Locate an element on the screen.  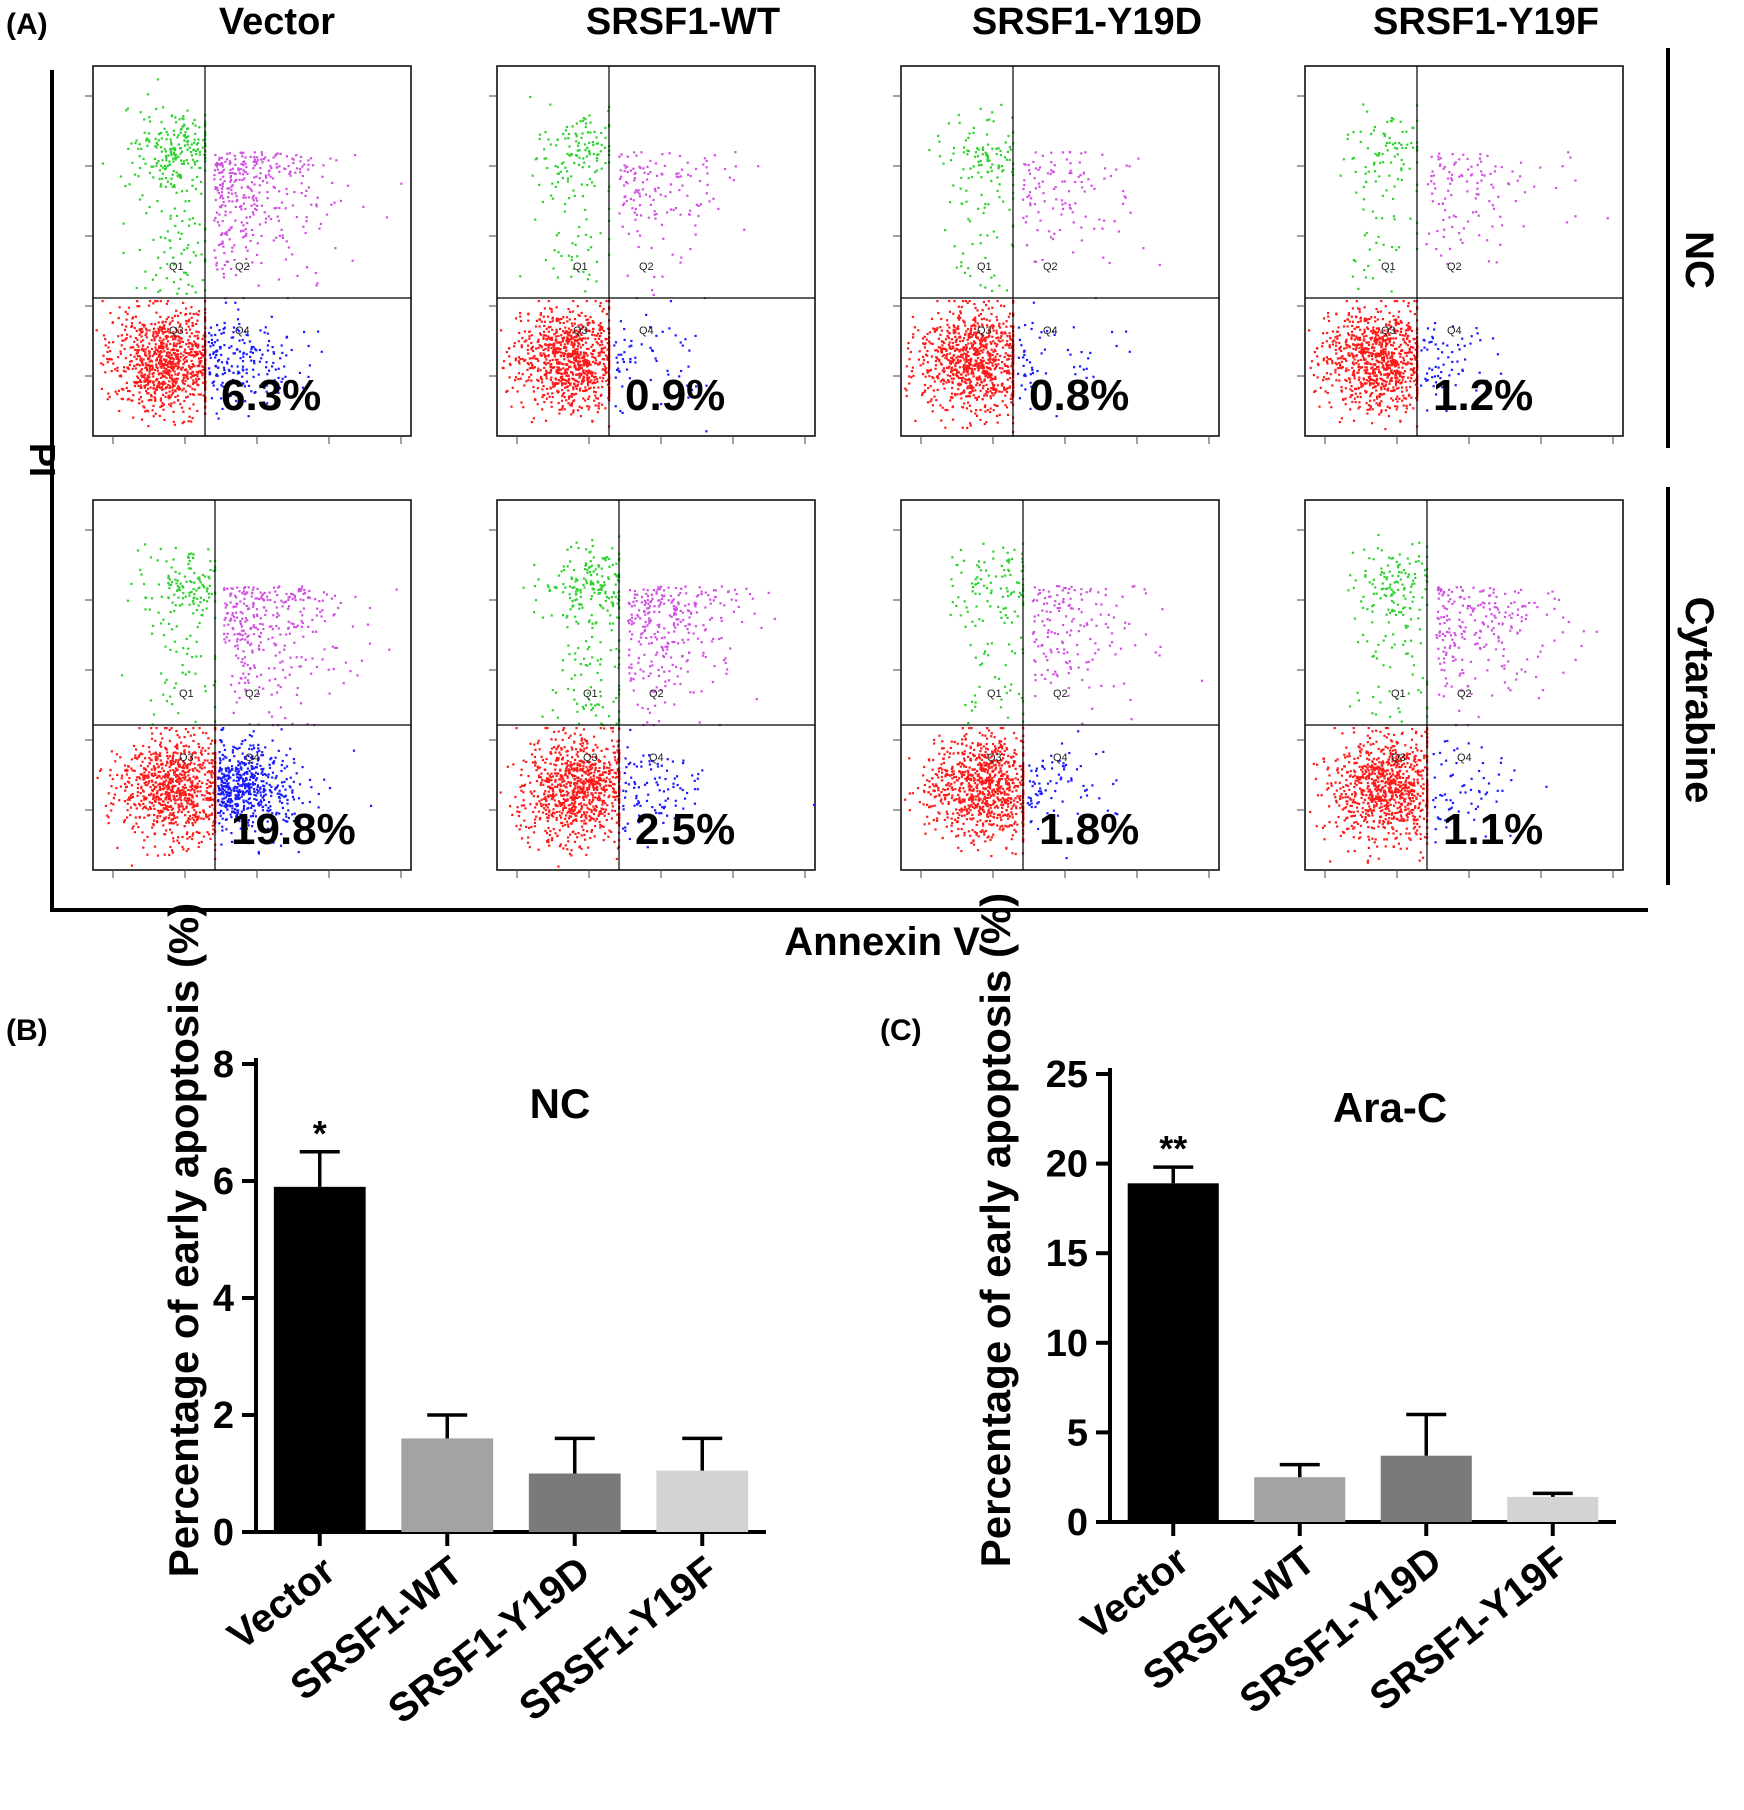
flow-plot-r1-c2: Q1 Q2 Q3 Q4 1.8% is located at coordinates (1056, 688).